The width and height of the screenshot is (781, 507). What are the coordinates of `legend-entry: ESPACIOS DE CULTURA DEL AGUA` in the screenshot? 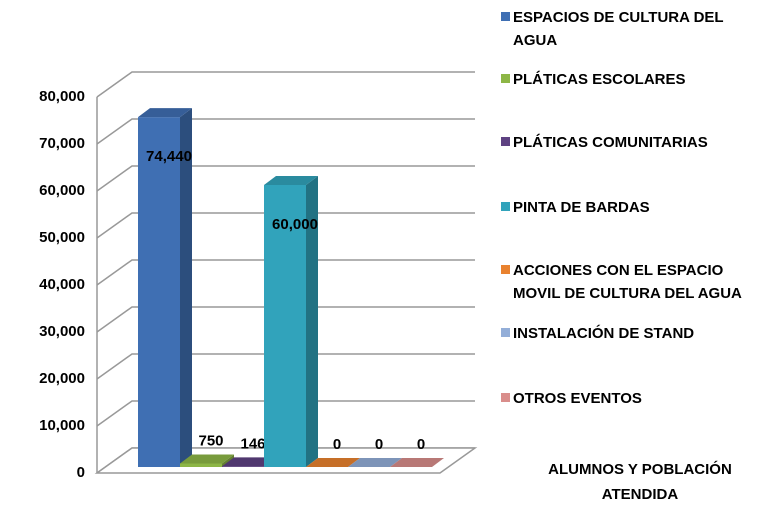 It's located at (633, 29).